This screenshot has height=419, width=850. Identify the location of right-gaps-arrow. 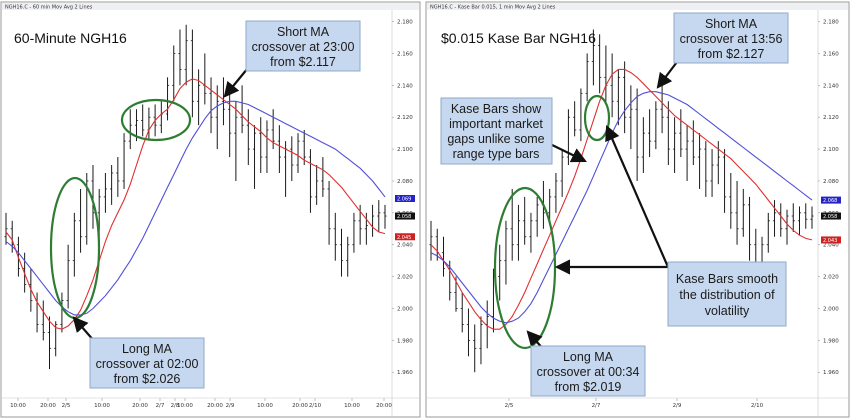
(567, 152).